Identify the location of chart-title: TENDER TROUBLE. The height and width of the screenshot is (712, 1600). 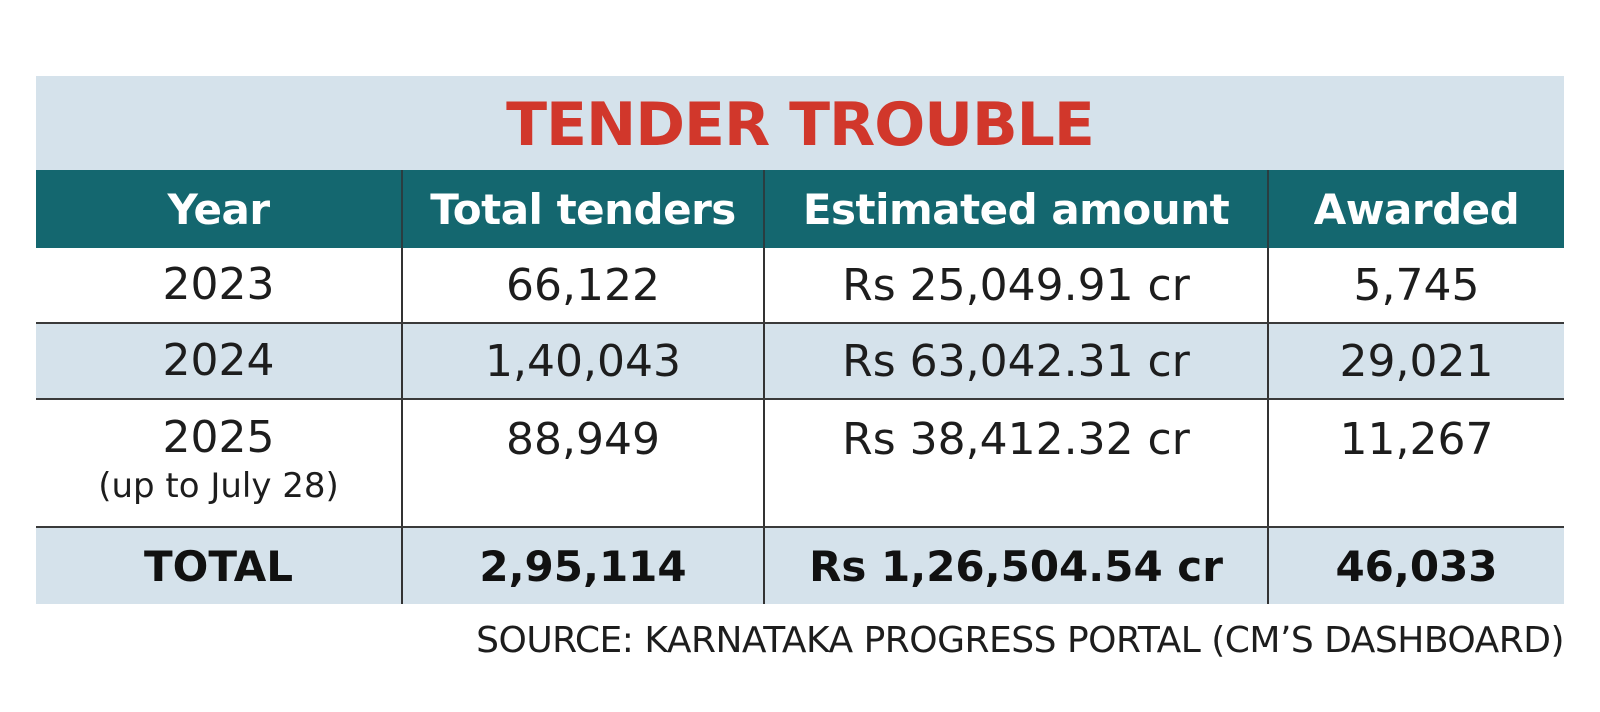
(800, 125).